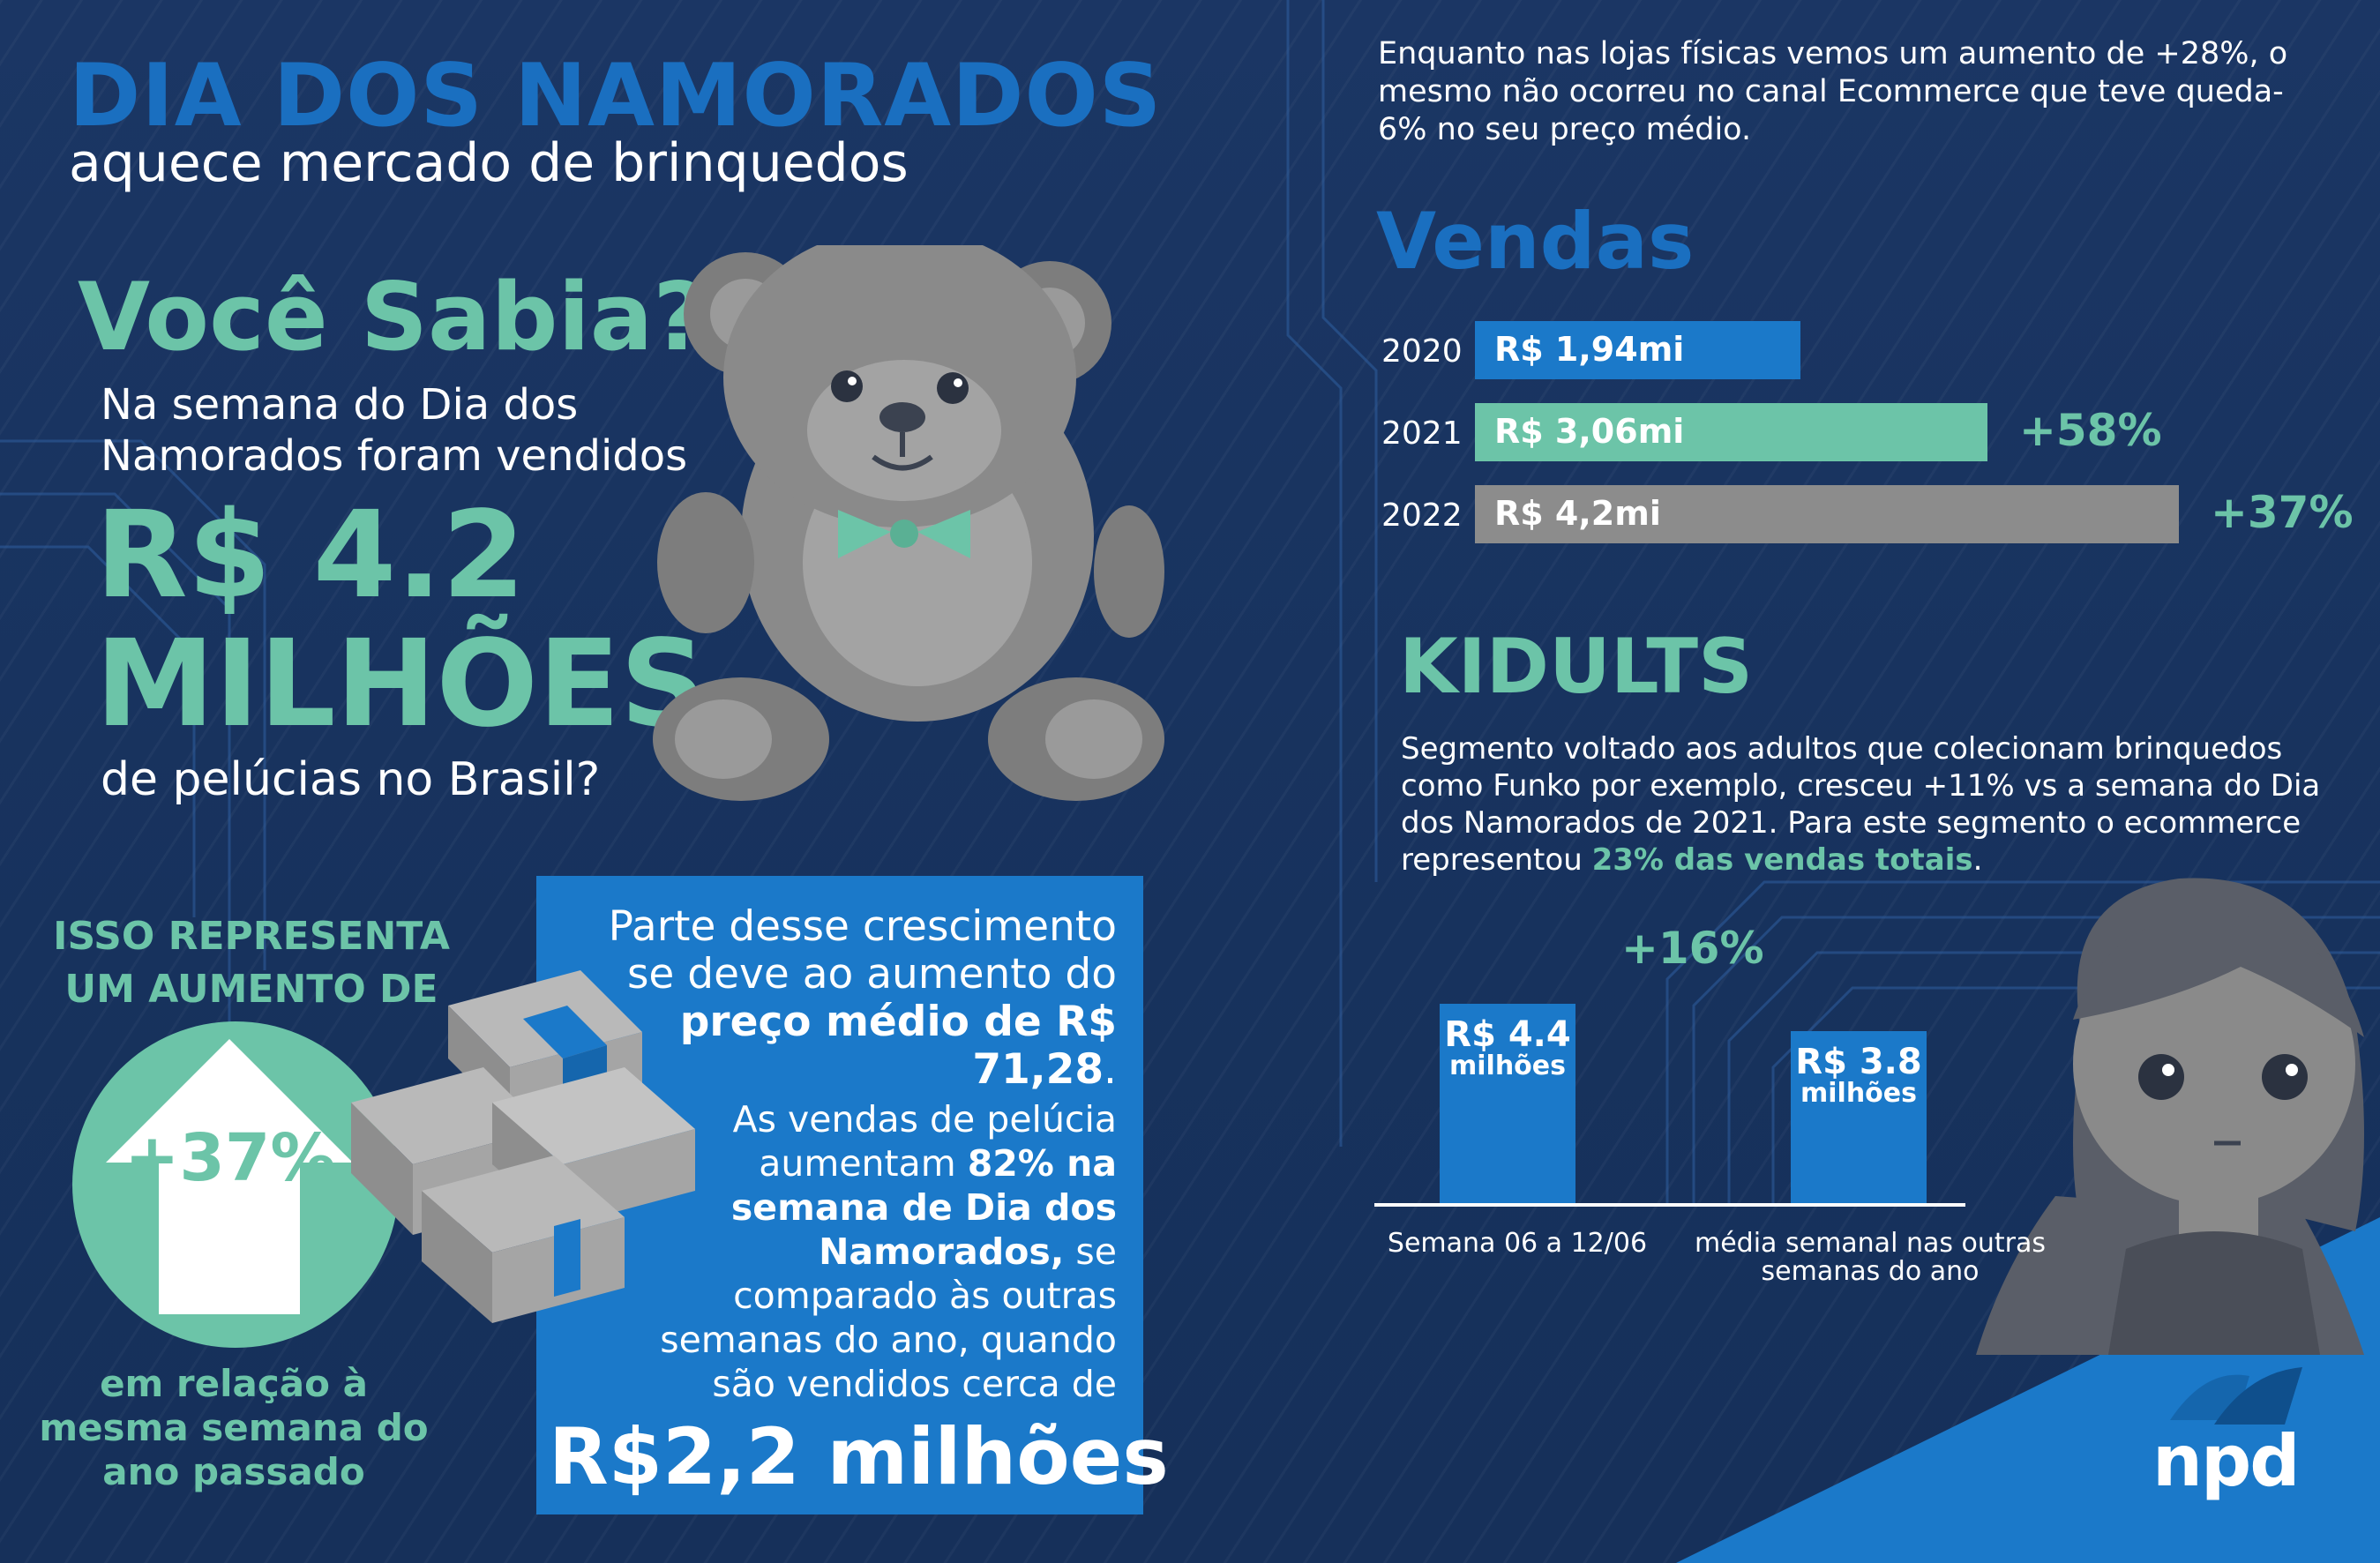  What do you see at coordinates (2090, 430) in the screenshot?
I see `vendas-growth-label: +58%` at bounding box center [2090, 430].